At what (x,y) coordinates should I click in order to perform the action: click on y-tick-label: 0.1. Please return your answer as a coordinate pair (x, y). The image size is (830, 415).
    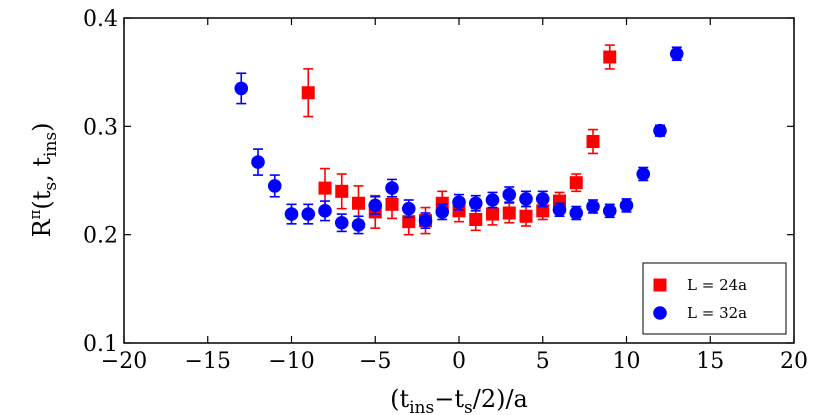
    Looking at the image, I should click on (100, 344).